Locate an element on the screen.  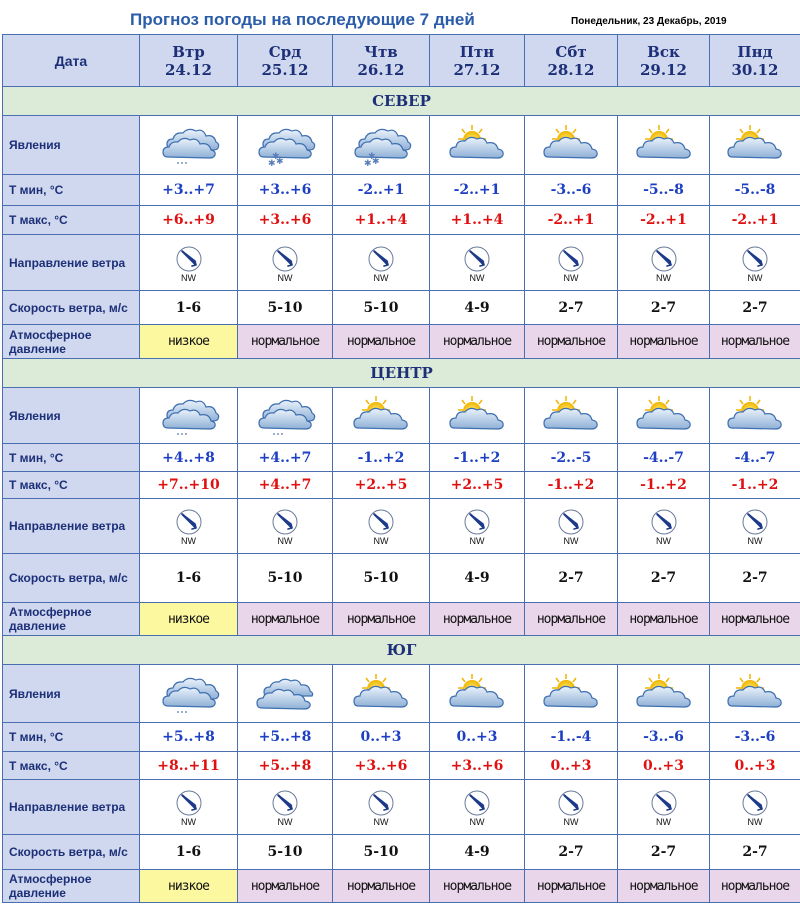
tmin-label: Т мин, °С is located at coordinates (71, 457).